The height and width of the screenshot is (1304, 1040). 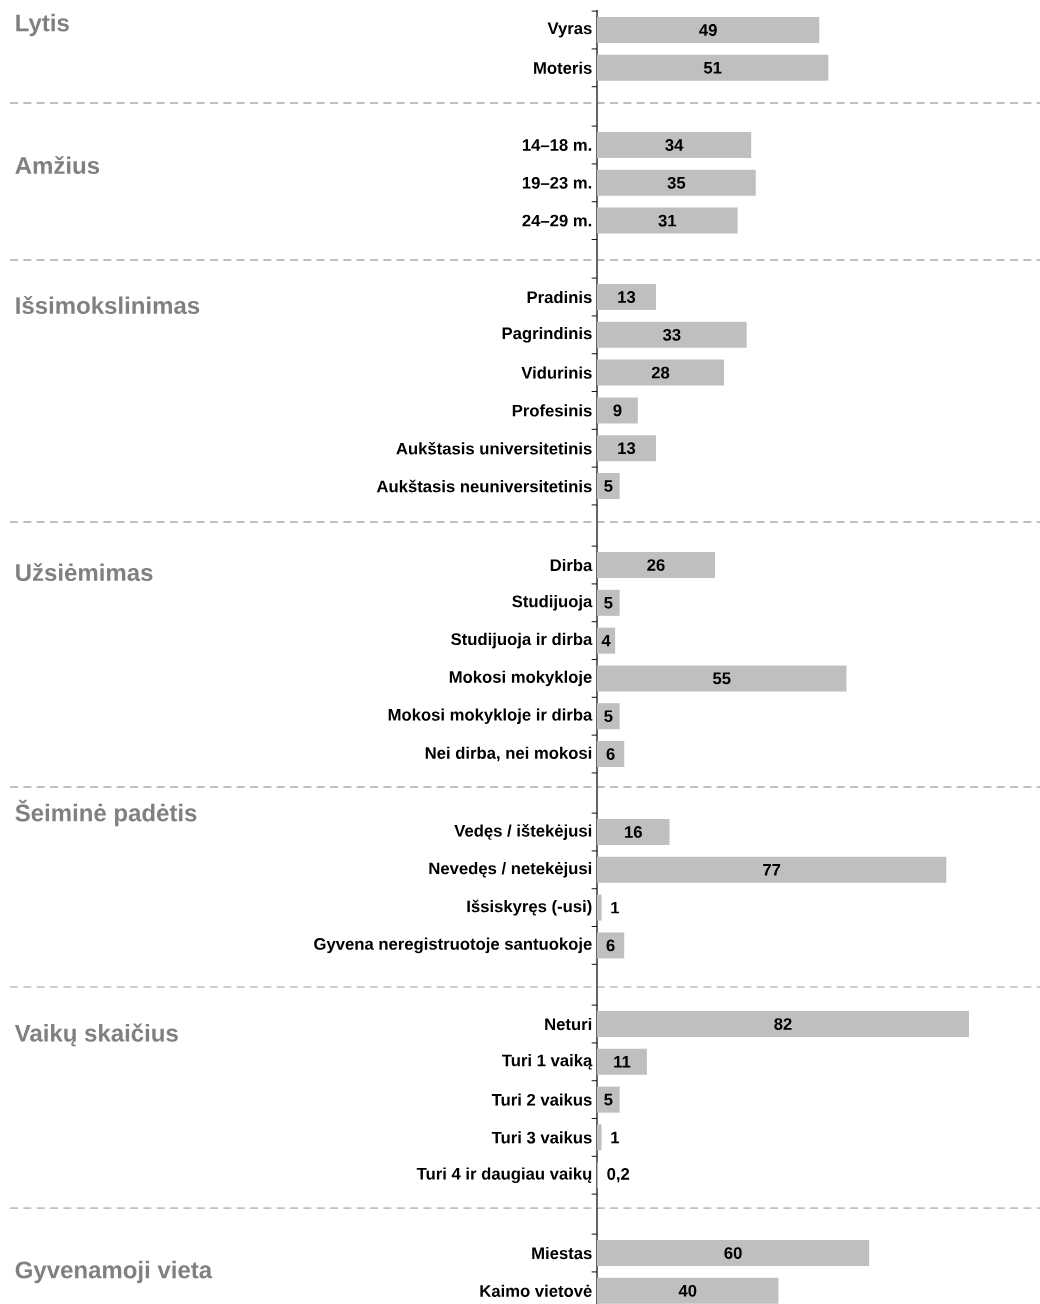 I want to click on y-axis-title: Šeiminė padėtis, so click(x=106, y=813).